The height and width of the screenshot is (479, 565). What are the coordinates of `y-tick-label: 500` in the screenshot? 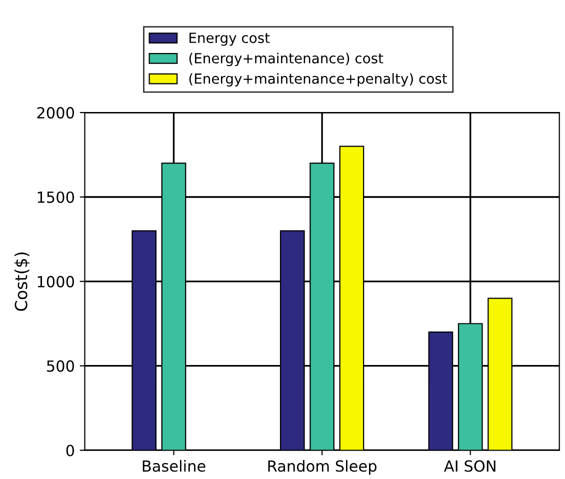 It's located at (60, 366).